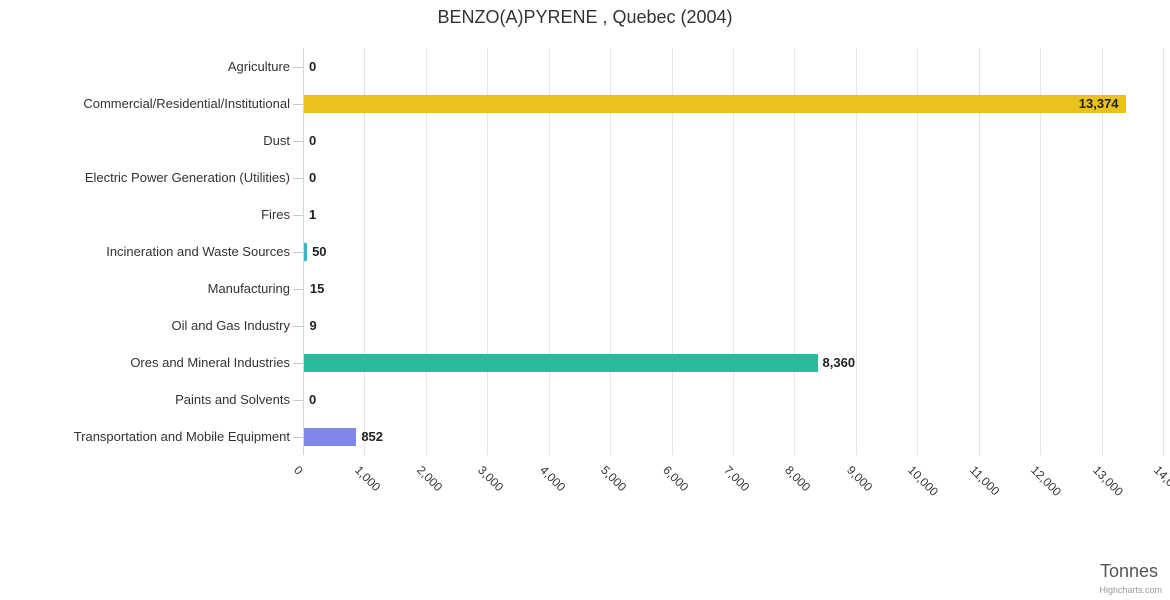 The height and width of the screenshot is (600, 1170). I want to click on value-label: 8,360, so click(839, 362).